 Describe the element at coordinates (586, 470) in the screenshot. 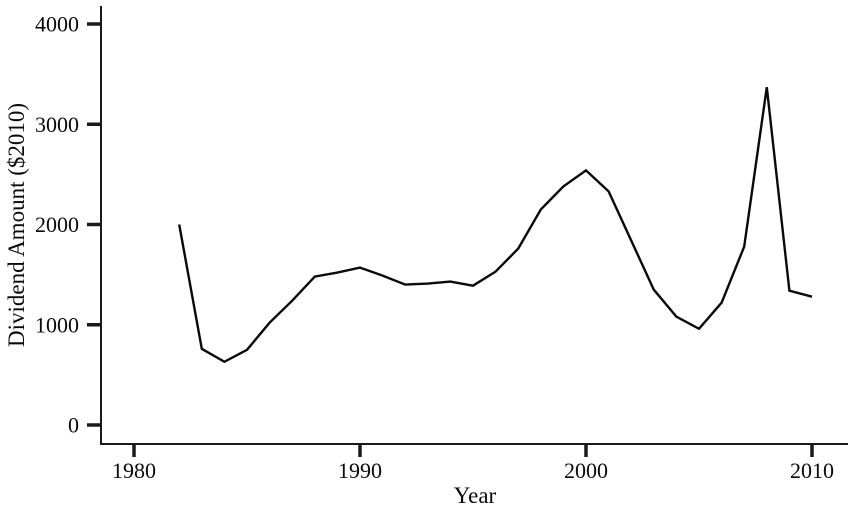

I see `x-tick-label: 2000` at that location.